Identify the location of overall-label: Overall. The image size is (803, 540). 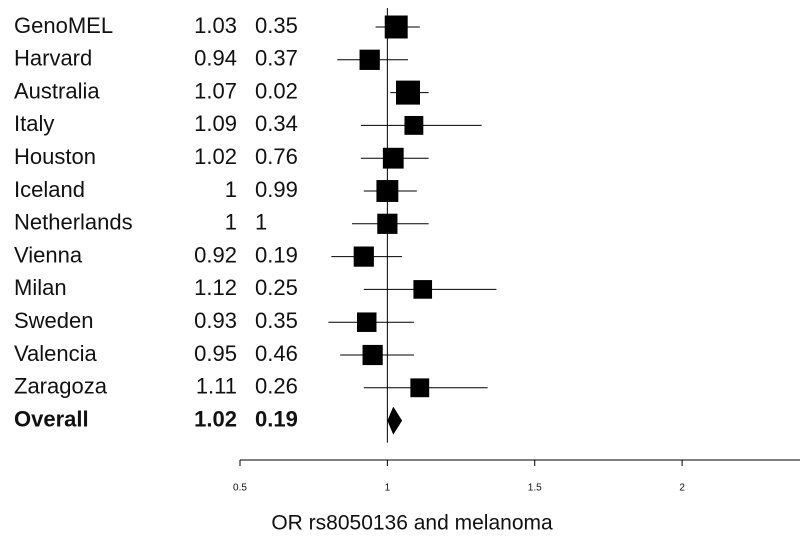
(51, 418).